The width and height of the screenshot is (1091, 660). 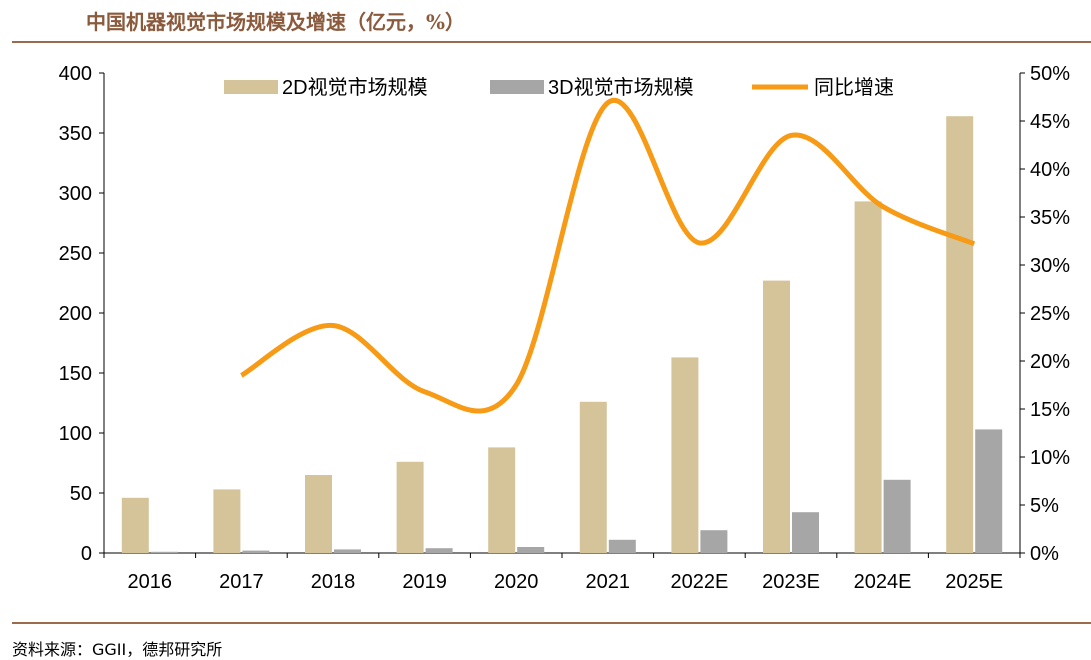 I want to click on y-left-tick-label: 150, so click(x=75, y=374).